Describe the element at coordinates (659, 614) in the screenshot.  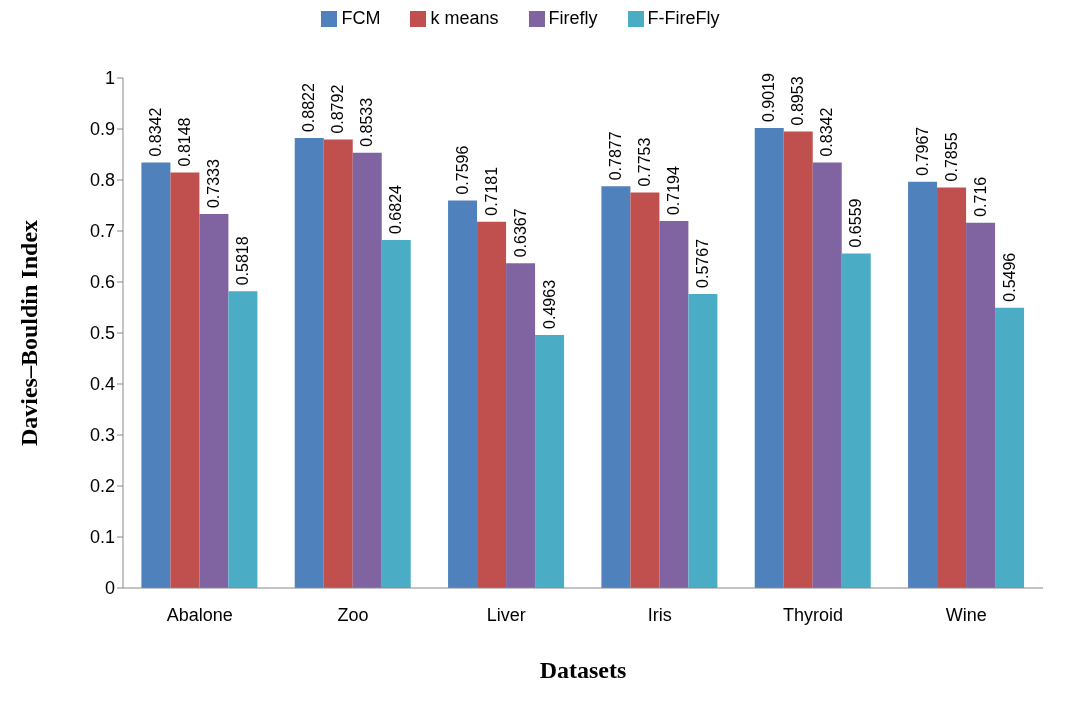
I see `x-tick-label: Iris` at that location.